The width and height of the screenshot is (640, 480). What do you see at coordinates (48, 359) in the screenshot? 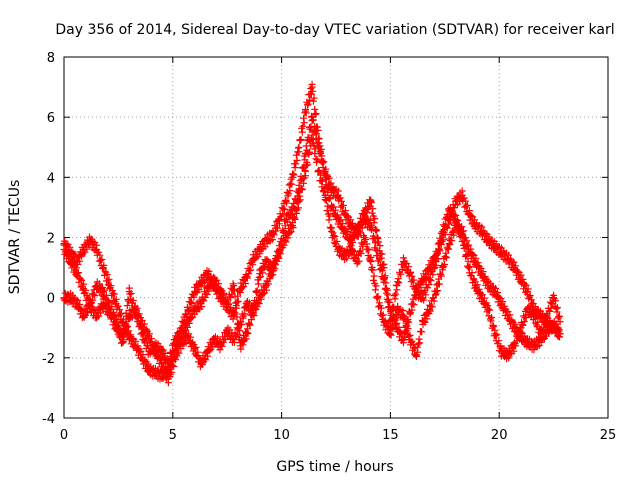
I see `y-tick-label: -2` at bounding box center [48, 359].